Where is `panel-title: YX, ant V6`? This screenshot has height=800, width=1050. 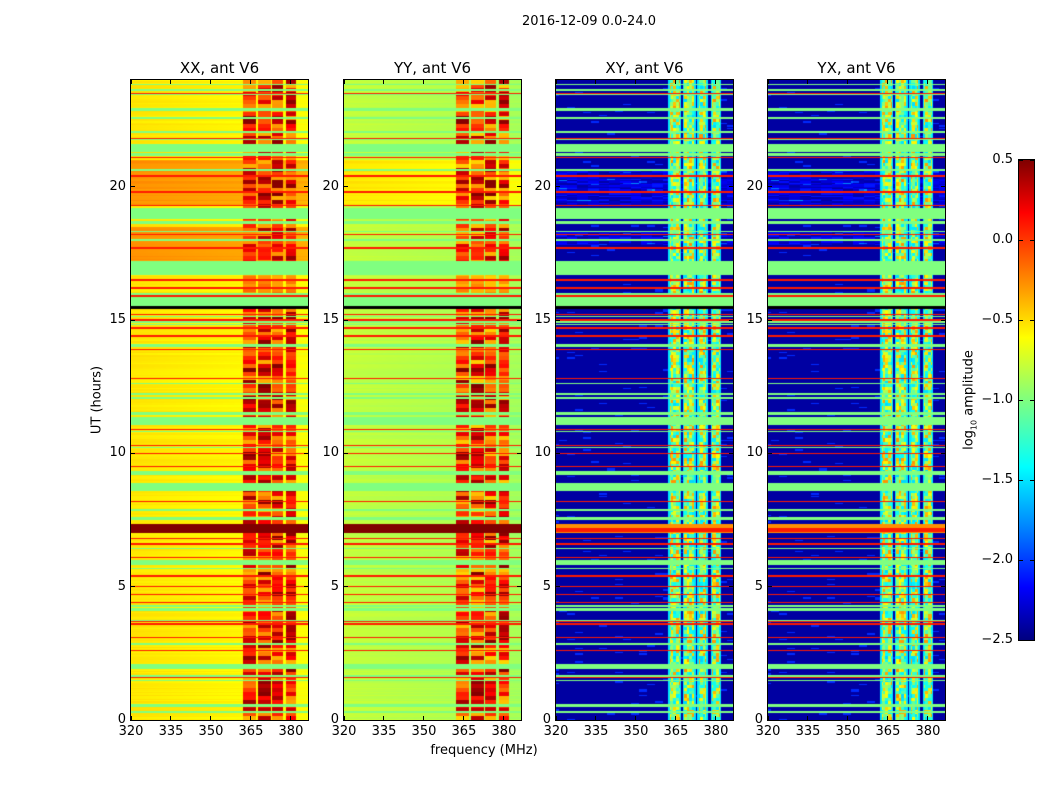 panel-title: YX, ant V6 is located at coordinates (856, 68).